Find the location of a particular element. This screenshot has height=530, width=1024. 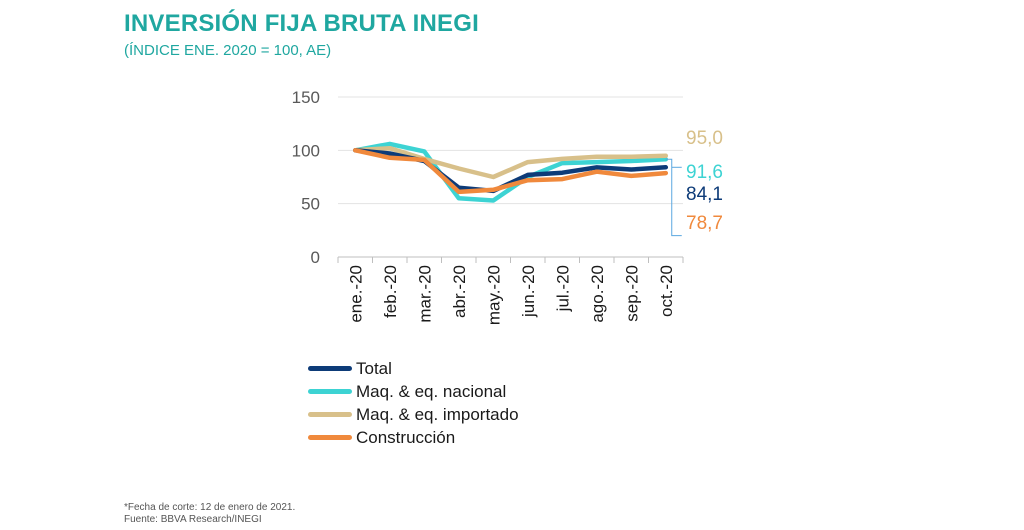

end-labels: 95,0 91,684,1 78,7 is located at coordinates (694, 182).